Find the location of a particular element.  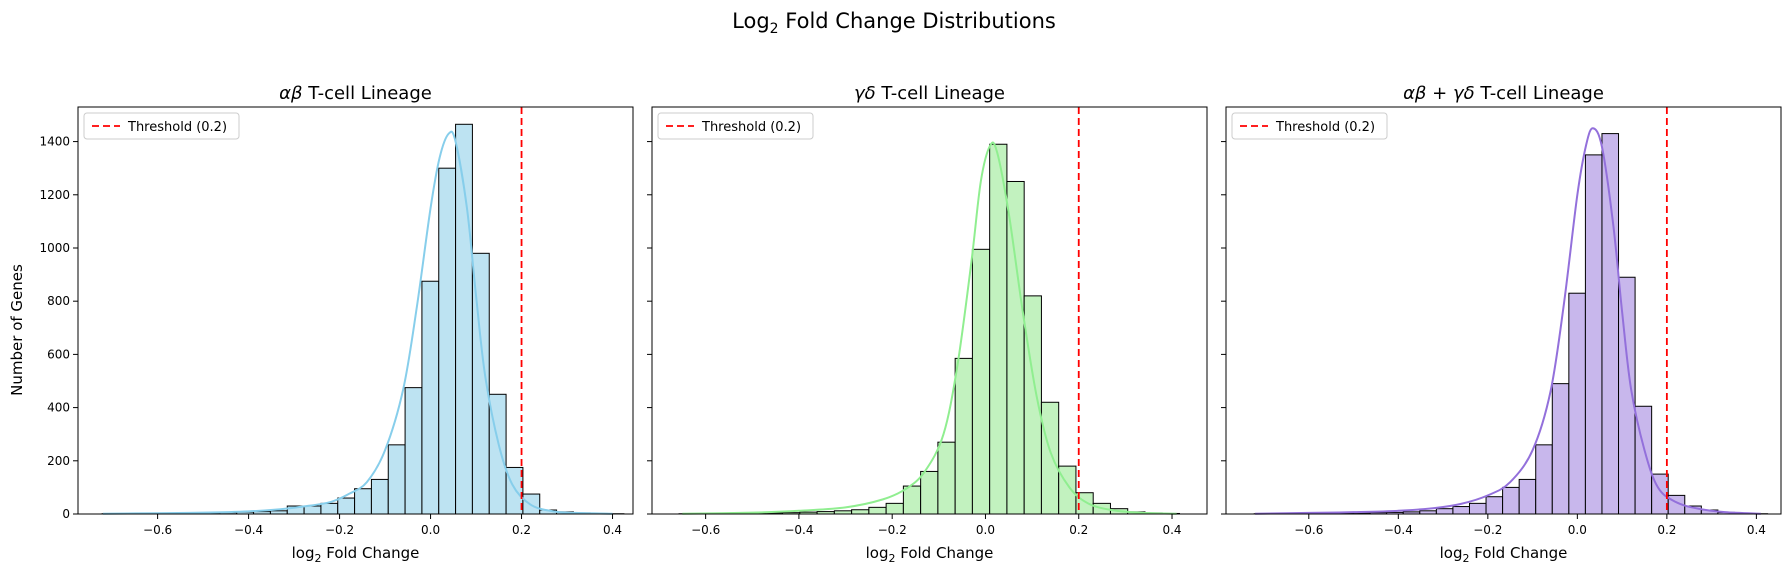

y-tick-label: 1000 is located at coordinates (54, 248).